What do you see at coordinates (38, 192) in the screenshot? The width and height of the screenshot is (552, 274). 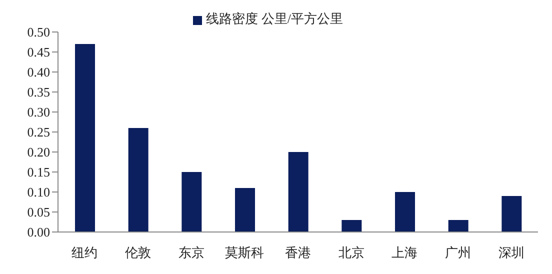 I see `y-tick-label: 0.10` at bounding box center [38, 192].